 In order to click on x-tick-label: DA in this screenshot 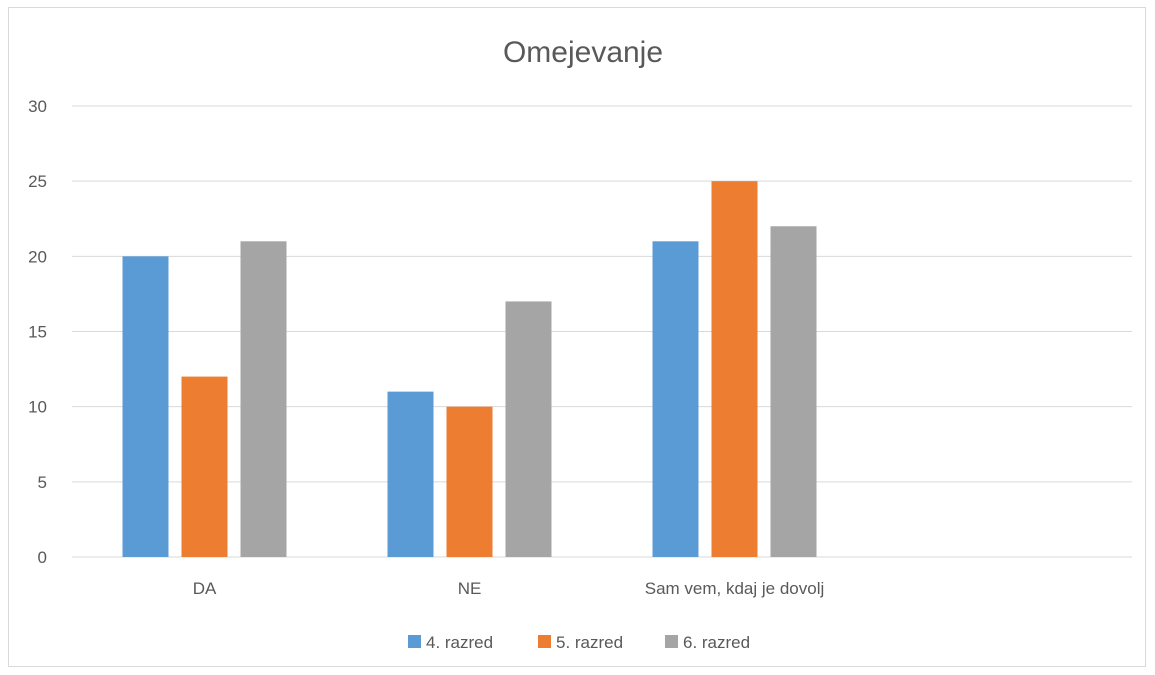, I will do `click(205, 588)`.